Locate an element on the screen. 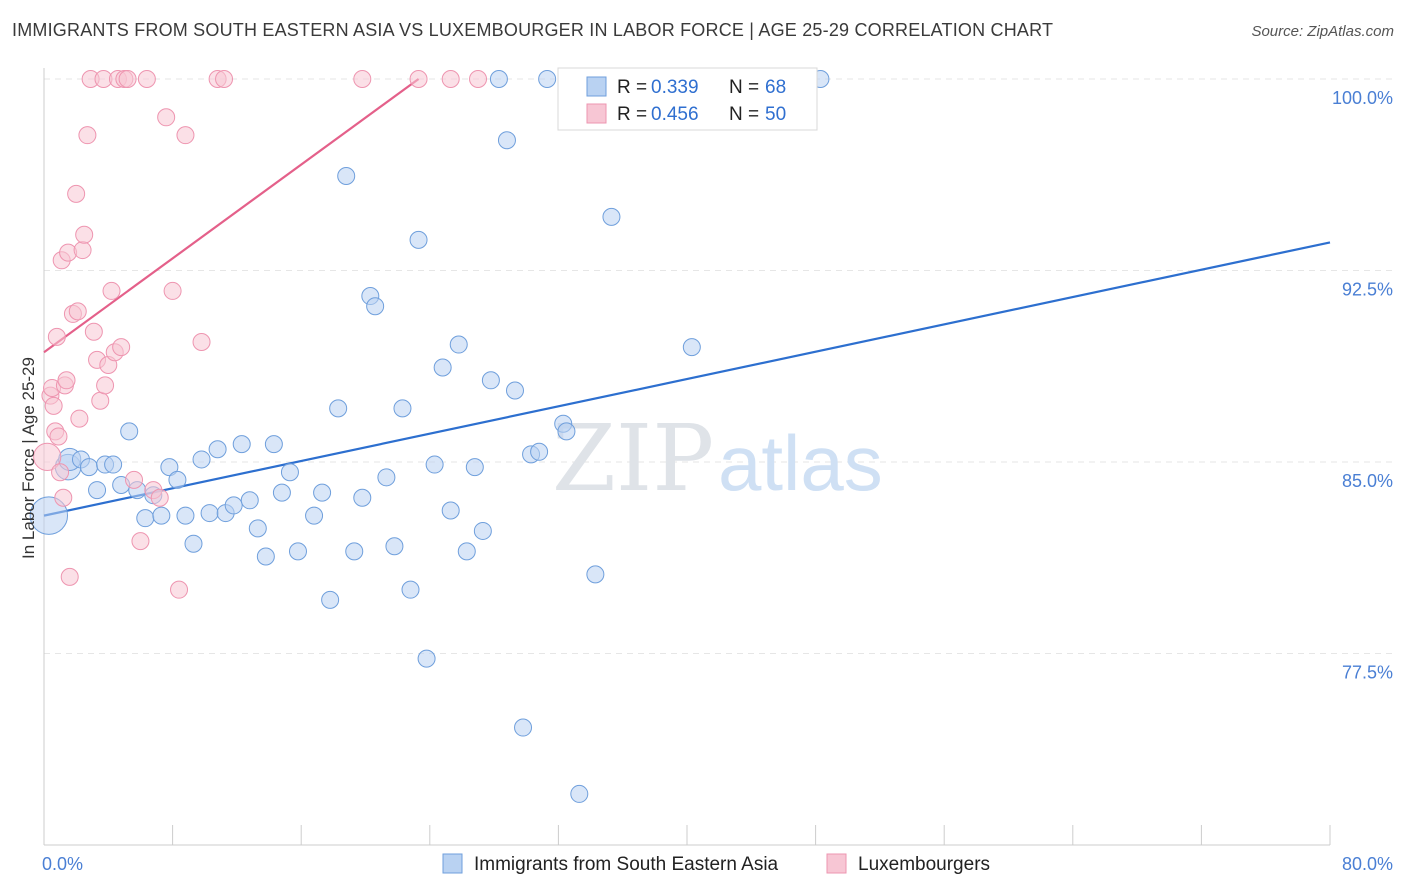 This screenshot has height=892, width=1406. series-legend-label: Immigrants from South Eastern Asia is located at coordinates (626, 864).